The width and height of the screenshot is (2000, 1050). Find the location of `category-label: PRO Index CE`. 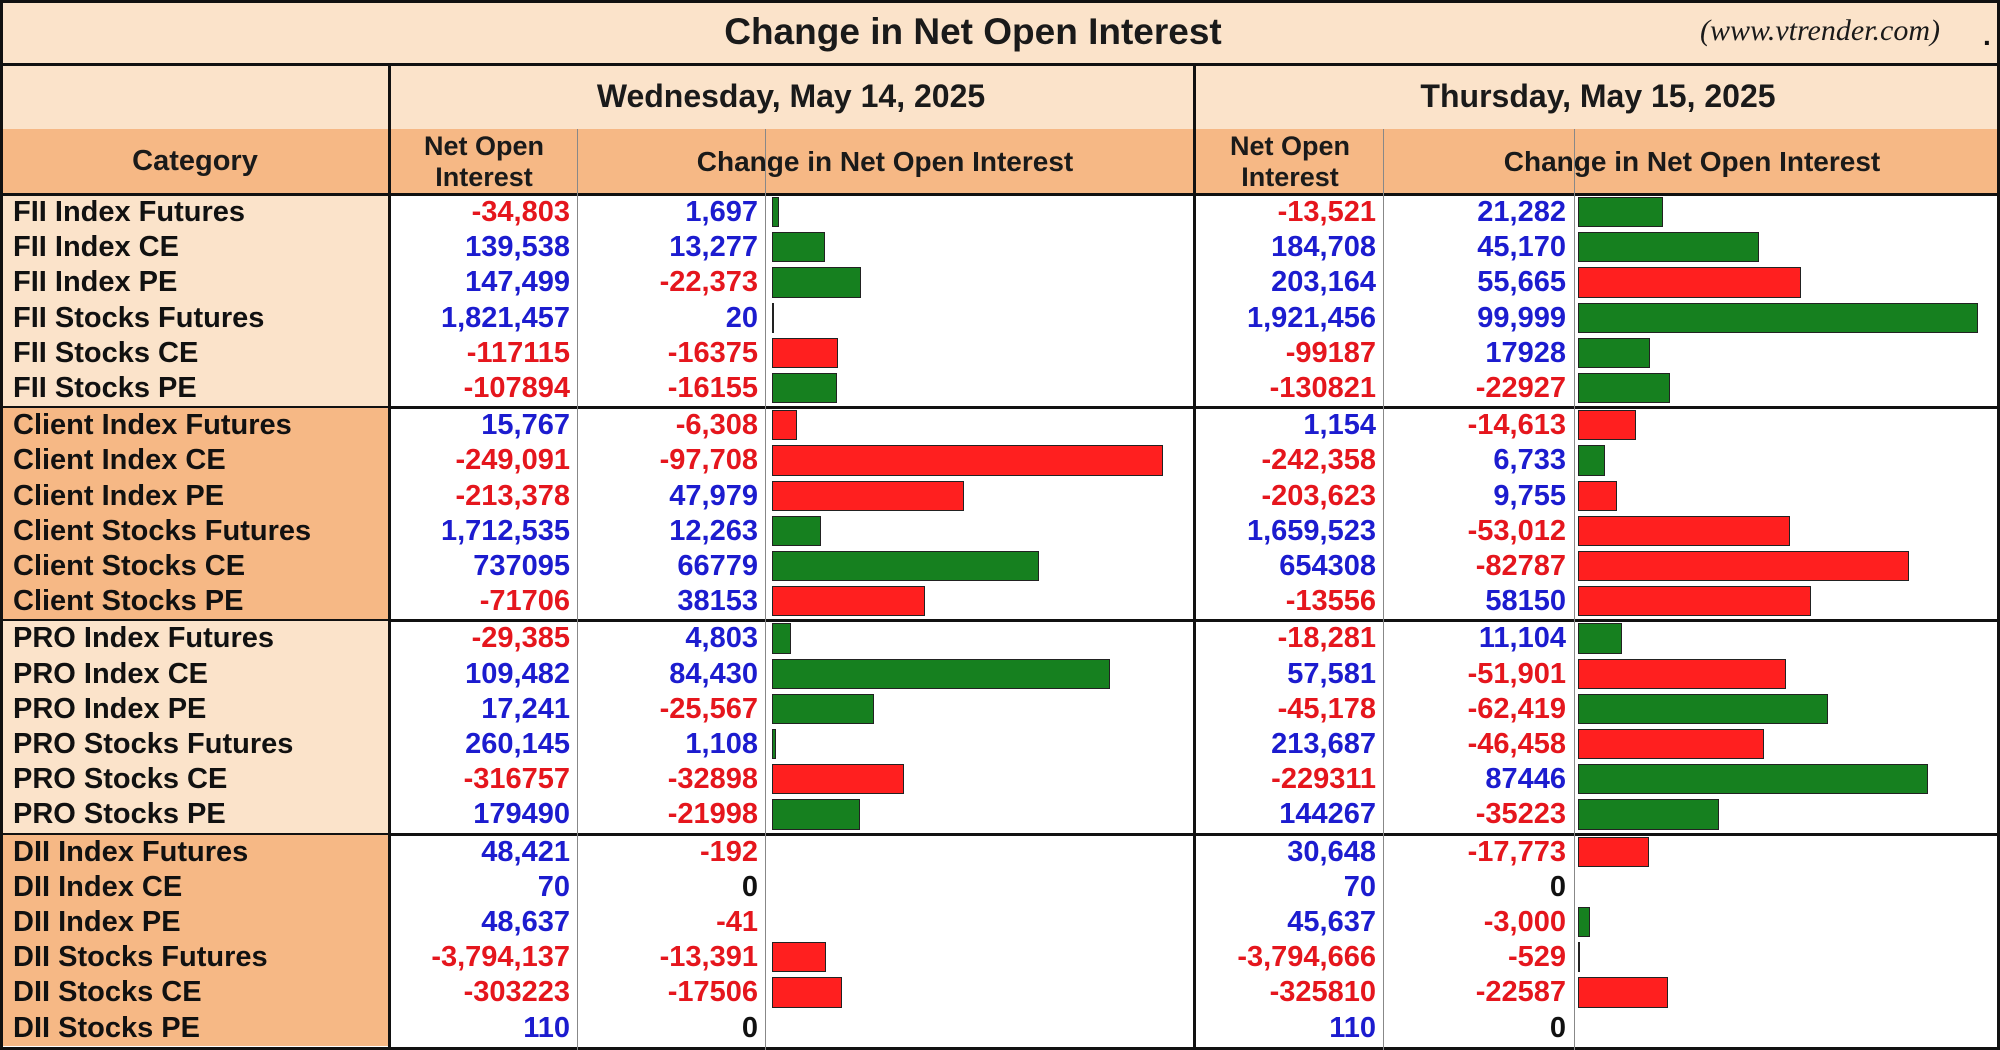

category-label: PRO Index CE is located at coordinates (110, 673).